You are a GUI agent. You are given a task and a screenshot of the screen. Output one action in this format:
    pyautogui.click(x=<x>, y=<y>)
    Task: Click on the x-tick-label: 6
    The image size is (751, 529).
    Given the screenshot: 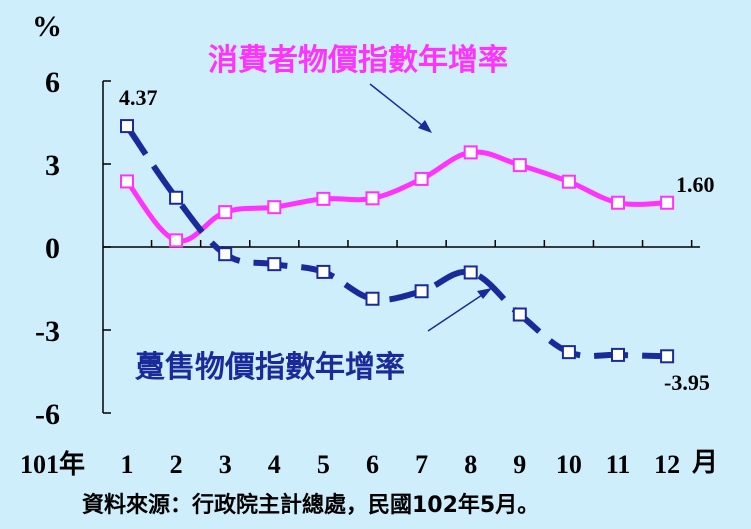 What is the action you would take?
    pyautogui.click(x=372, y=464)
    